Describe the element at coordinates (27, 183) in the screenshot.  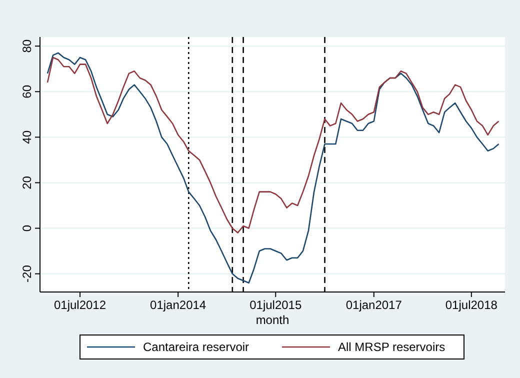
I see `y-tick-label: 20` at that location.